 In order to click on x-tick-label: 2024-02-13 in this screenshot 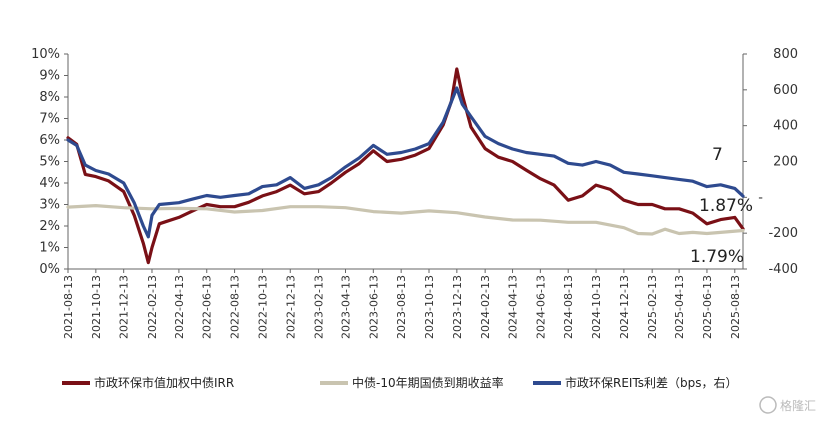, I will do `click(485, 307)`.